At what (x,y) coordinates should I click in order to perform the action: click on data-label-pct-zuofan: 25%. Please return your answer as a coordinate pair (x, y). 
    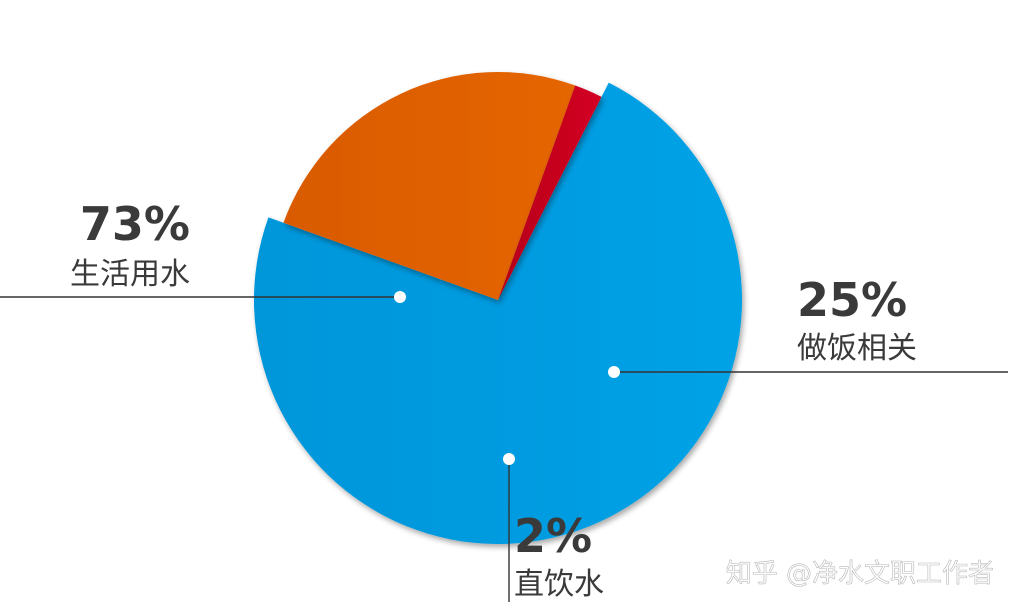
    Looking at the image, I should click on (852, 300).